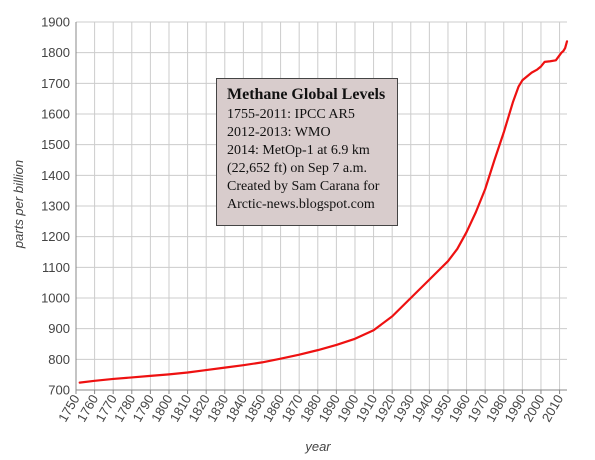  Describe the element at coordinates (55, 52) in the screenshot. I see `y-tick-label: 1800` at that location.